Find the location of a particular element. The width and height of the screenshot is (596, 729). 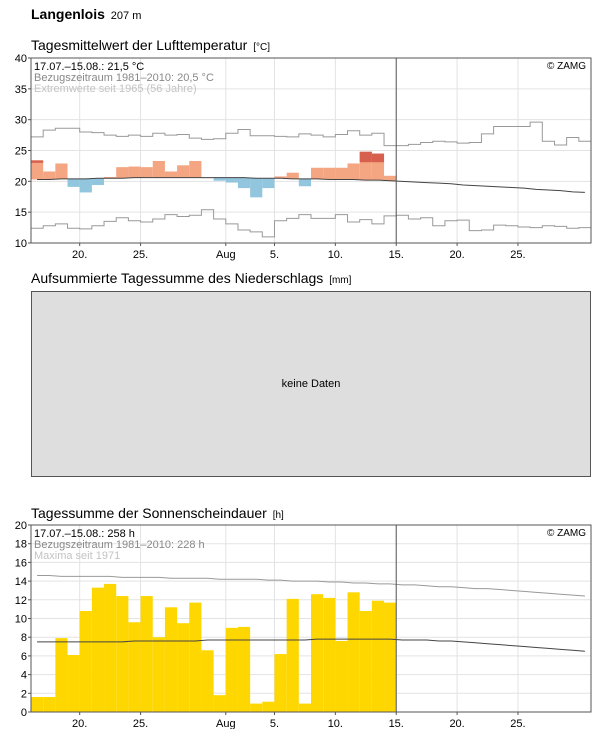

sun-ytick-label: 12 is located at coordinates (21, 601).